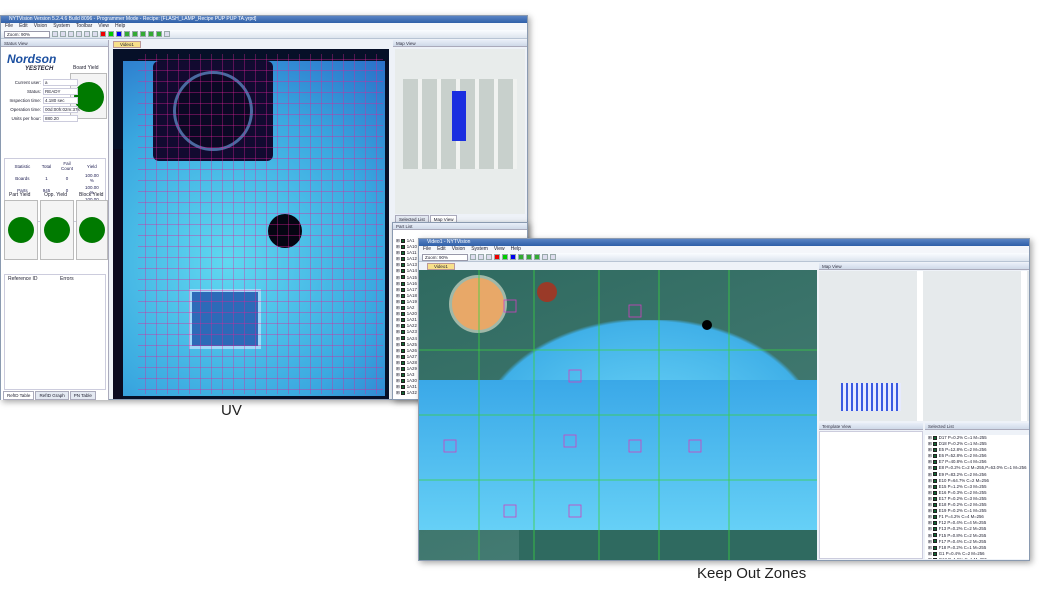  Describe the element at coordinates (957, 535) in the screenshot. I see `list-item: ⊞ F15 P=0.8% C=2 M=255` at that location.